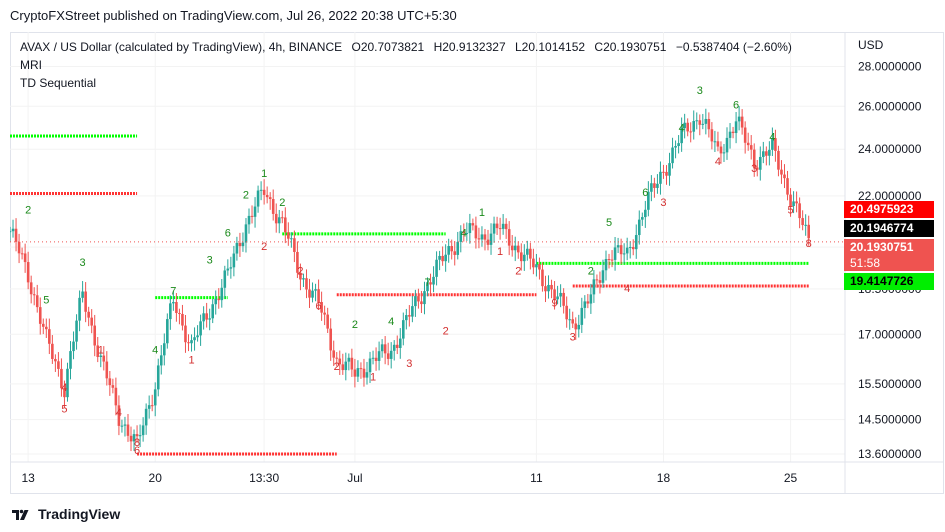  I want to click on x-tick-label: 20, so click(156, 478).